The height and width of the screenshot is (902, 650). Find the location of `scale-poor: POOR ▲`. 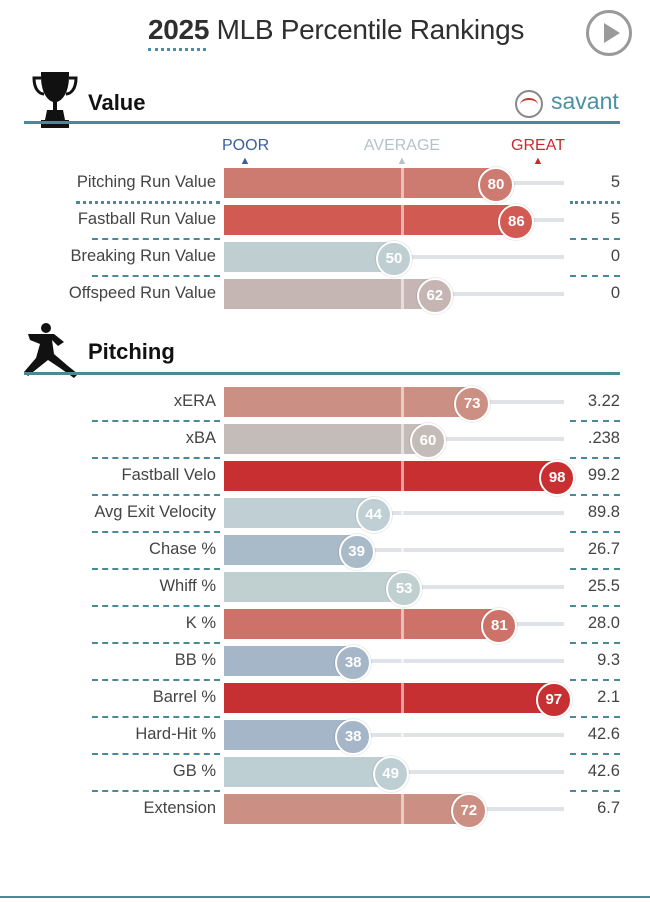

scale-poor: POOR ▲ is located at coordinates (245, 152).